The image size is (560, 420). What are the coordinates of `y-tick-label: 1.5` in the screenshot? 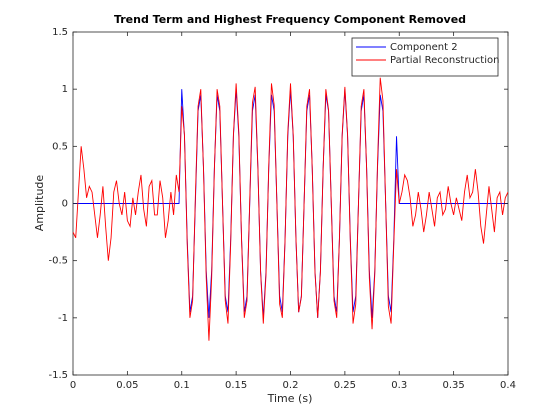 It's located at (60, 32).